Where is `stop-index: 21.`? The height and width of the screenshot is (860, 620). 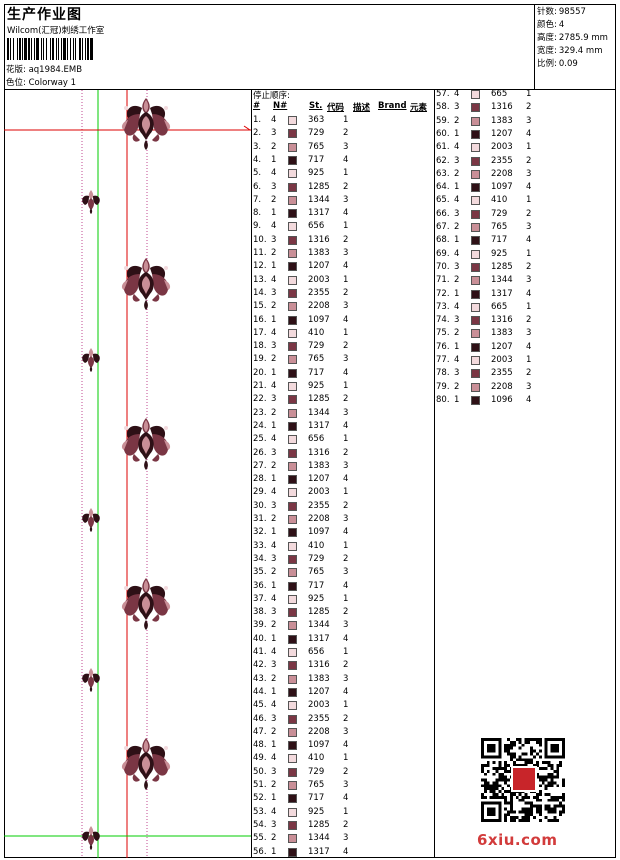
stop-index: 21. is located at coordinates (260, 386).